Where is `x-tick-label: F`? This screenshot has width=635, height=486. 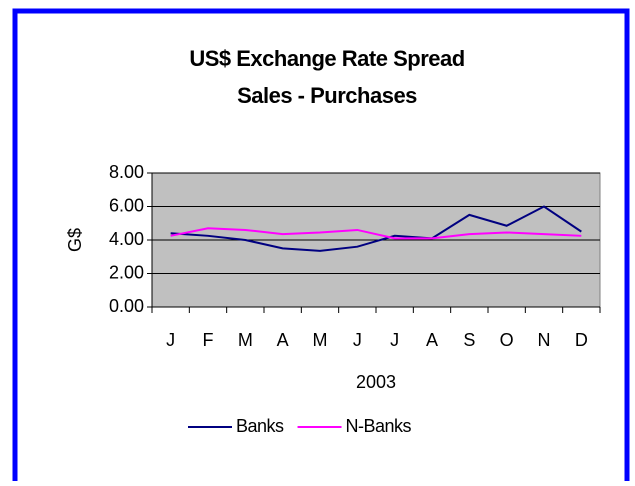 x-tick-label: F is located at coordinates (208, 340).